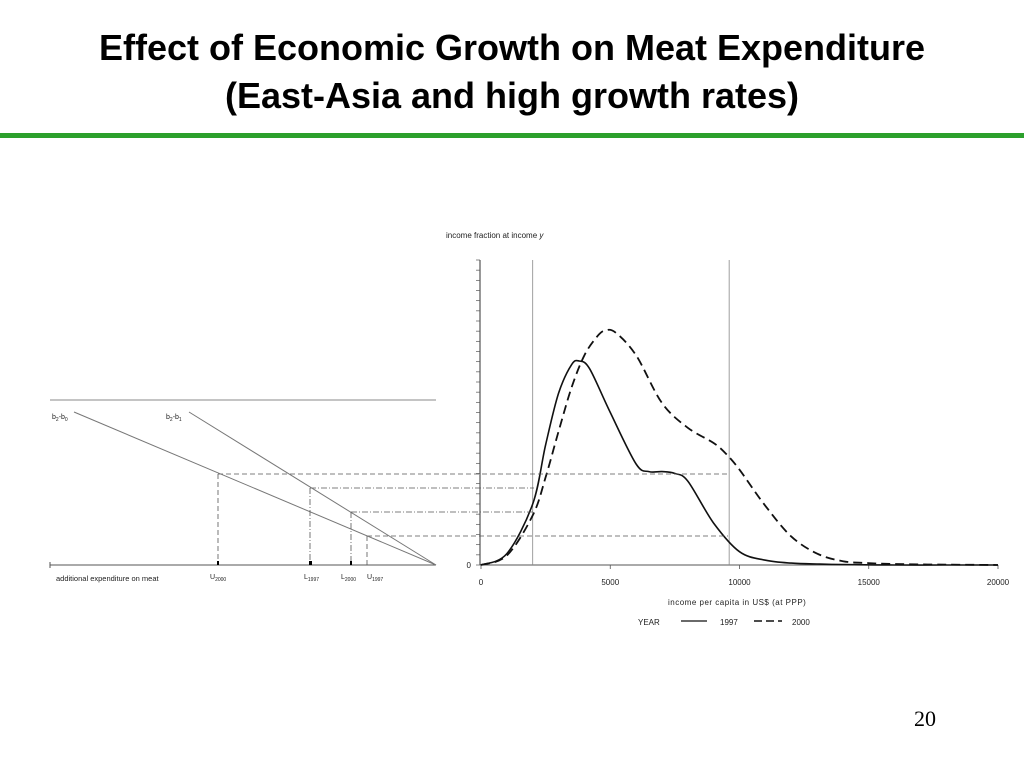 This screenshot has height=768, width=1024. What do you see at coordinates (512, 95) in the screenshot?
I see `title-line-2: (East-Asia and high growth rates)` at bounding box center [512, 95].